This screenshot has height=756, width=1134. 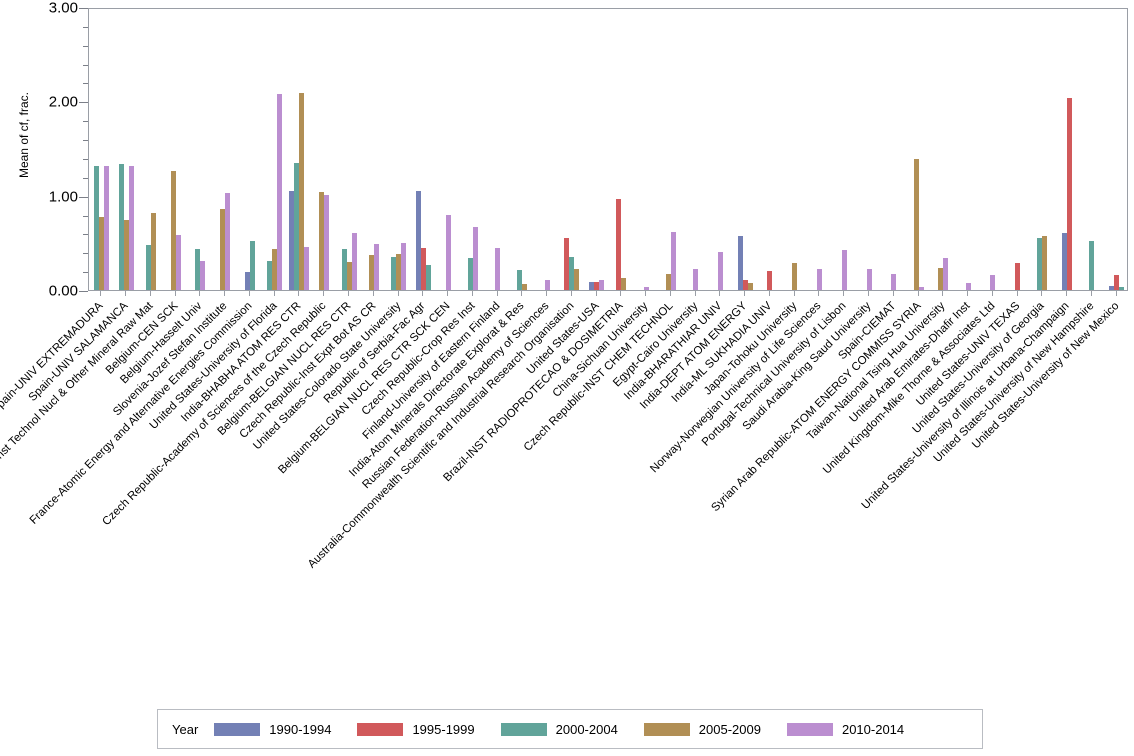 What do you see at coordinates (873, 729) in the screenshot?
I see `legend-label: 2010-2014` at bounding box center [873, 729].